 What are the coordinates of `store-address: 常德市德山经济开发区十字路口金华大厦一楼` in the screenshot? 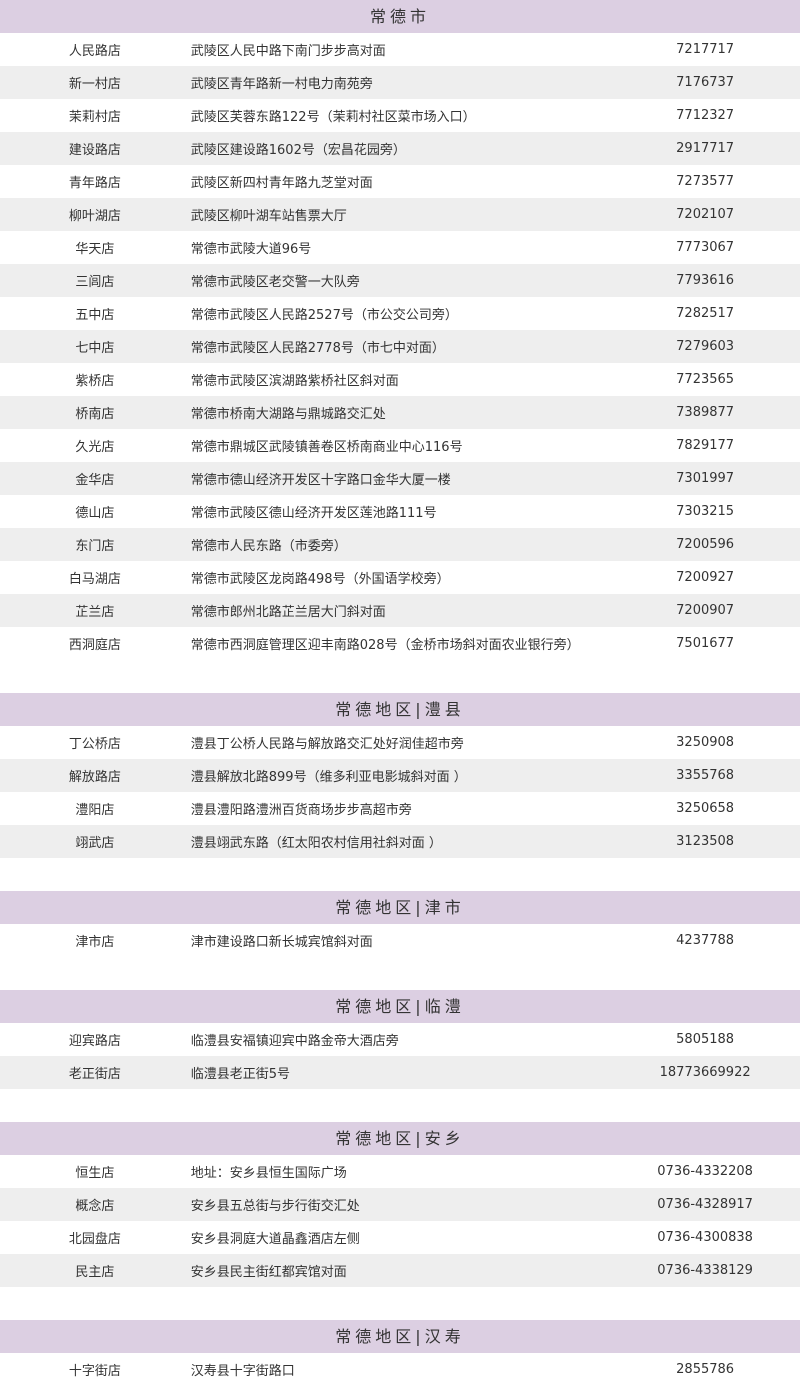 It's located at (320, 480).